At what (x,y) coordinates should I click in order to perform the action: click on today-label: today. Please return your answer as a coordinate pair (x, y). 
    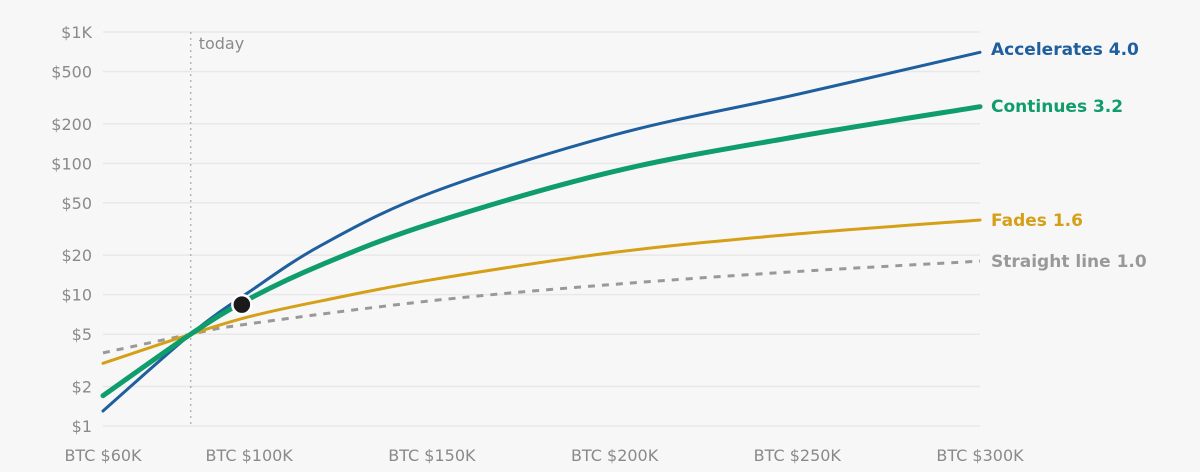
    Looking at the image, I should click on (222, 43).